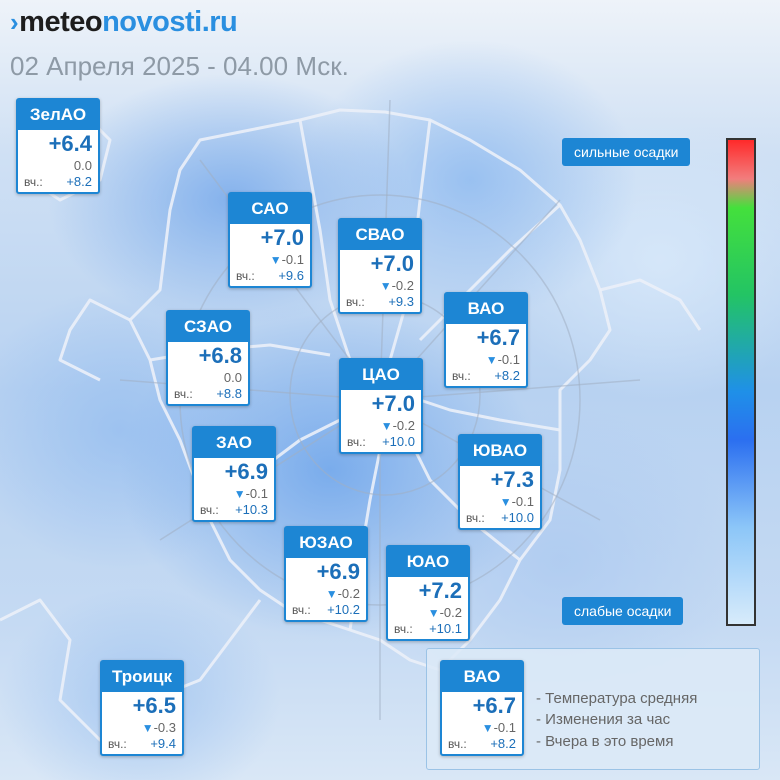 The image size is (780, 780). I want to click on logo-text-meteo: meteo, so click(61, 22).